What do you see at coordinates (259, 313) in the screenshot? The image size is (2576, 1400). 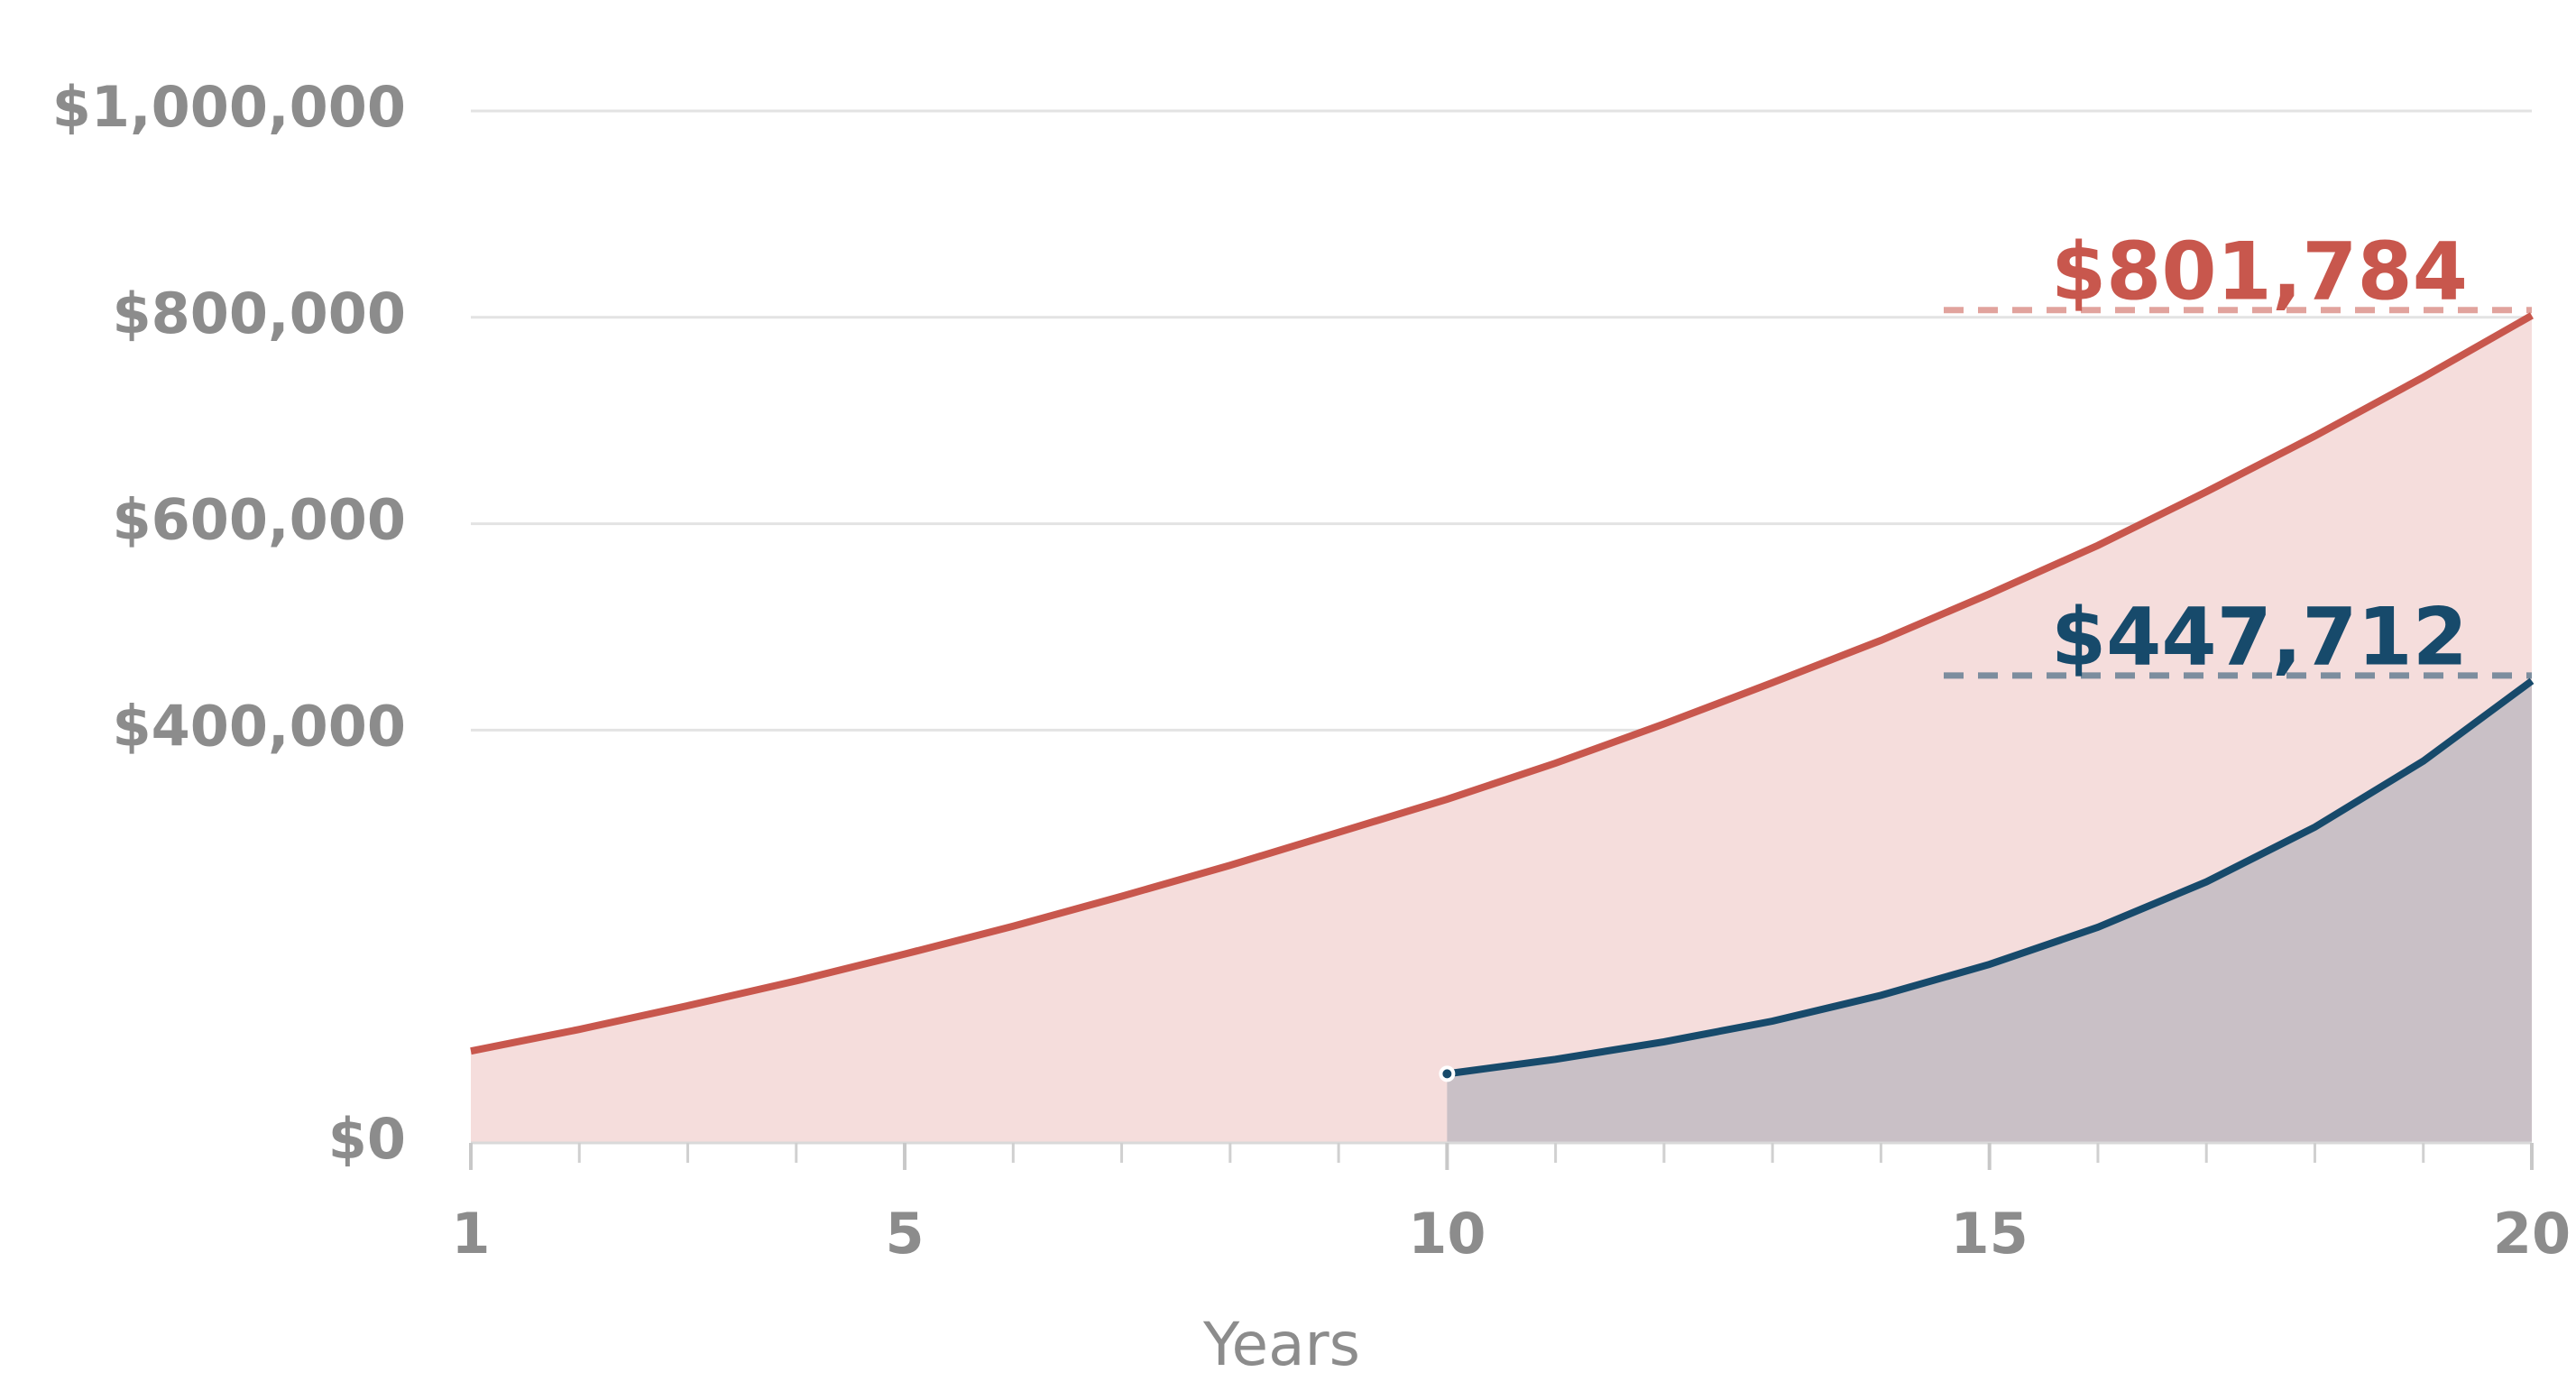 I see `y-tick-label: $800,000` at bounding box center [259, 313].